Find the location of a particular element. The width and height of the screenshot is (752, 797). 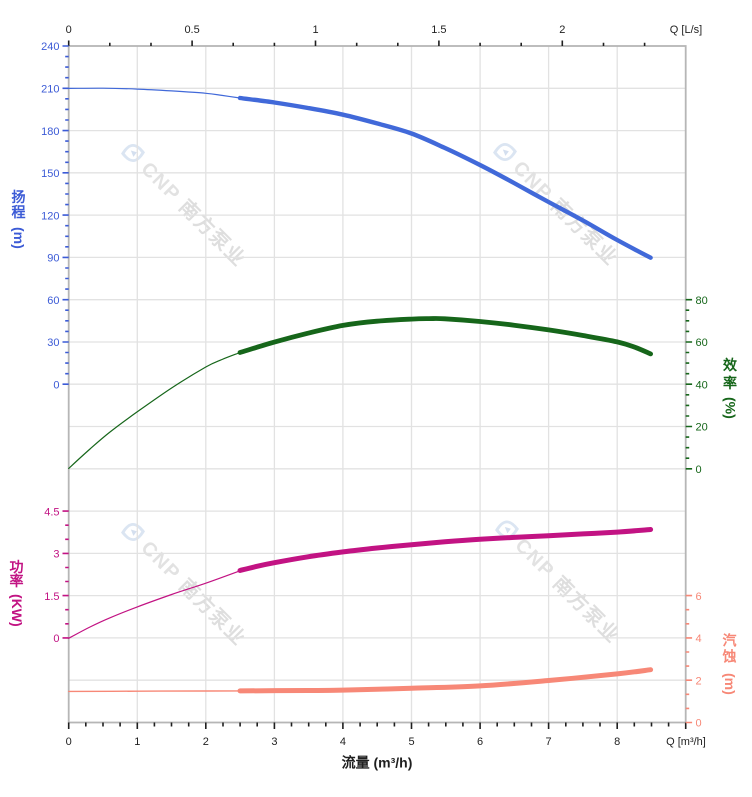

svg-text: 功 is located at coordinates (17, 567).